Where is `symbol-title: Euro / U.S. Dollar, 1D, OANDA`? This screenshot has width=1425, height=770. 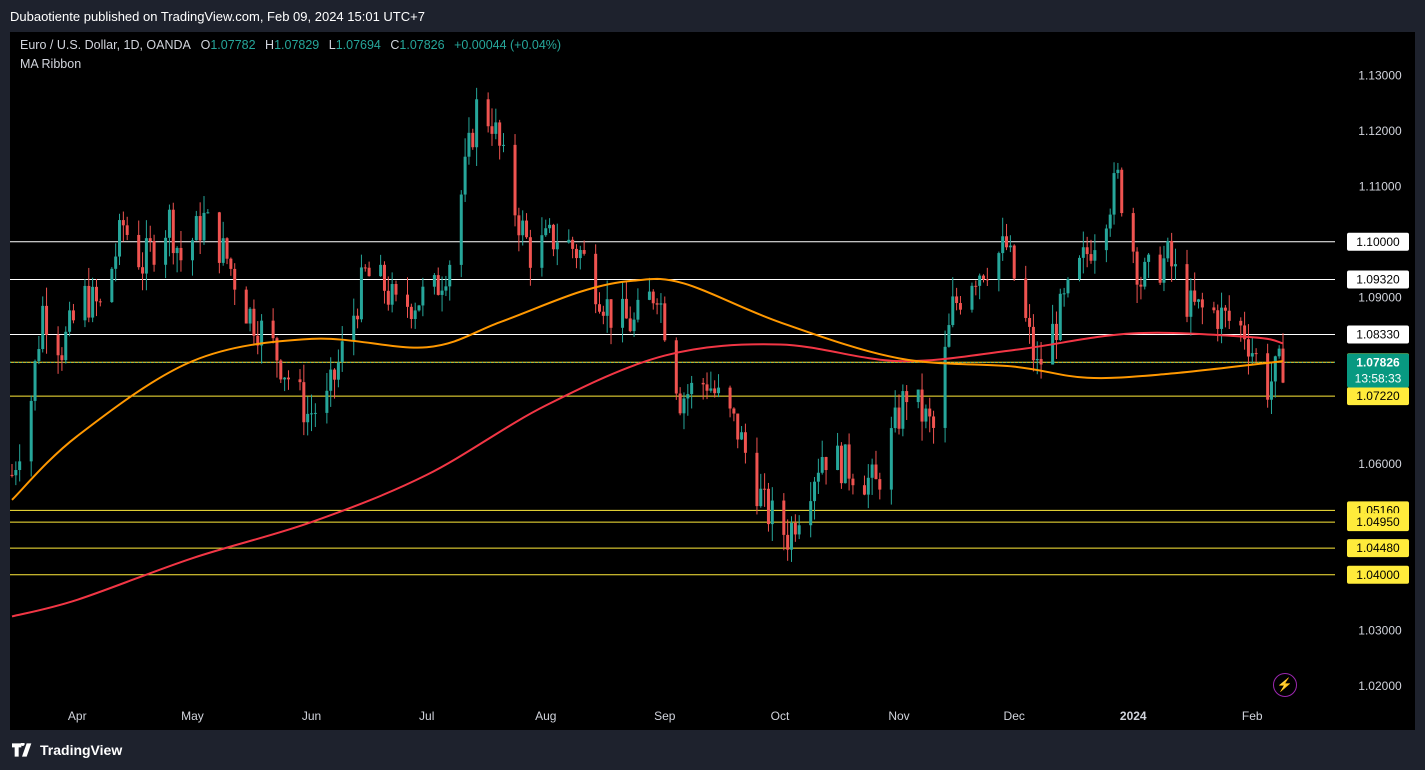 symbol-title: Euro / U.S. Dollar, 1D, OANDA is located at coordinates (105, 45).